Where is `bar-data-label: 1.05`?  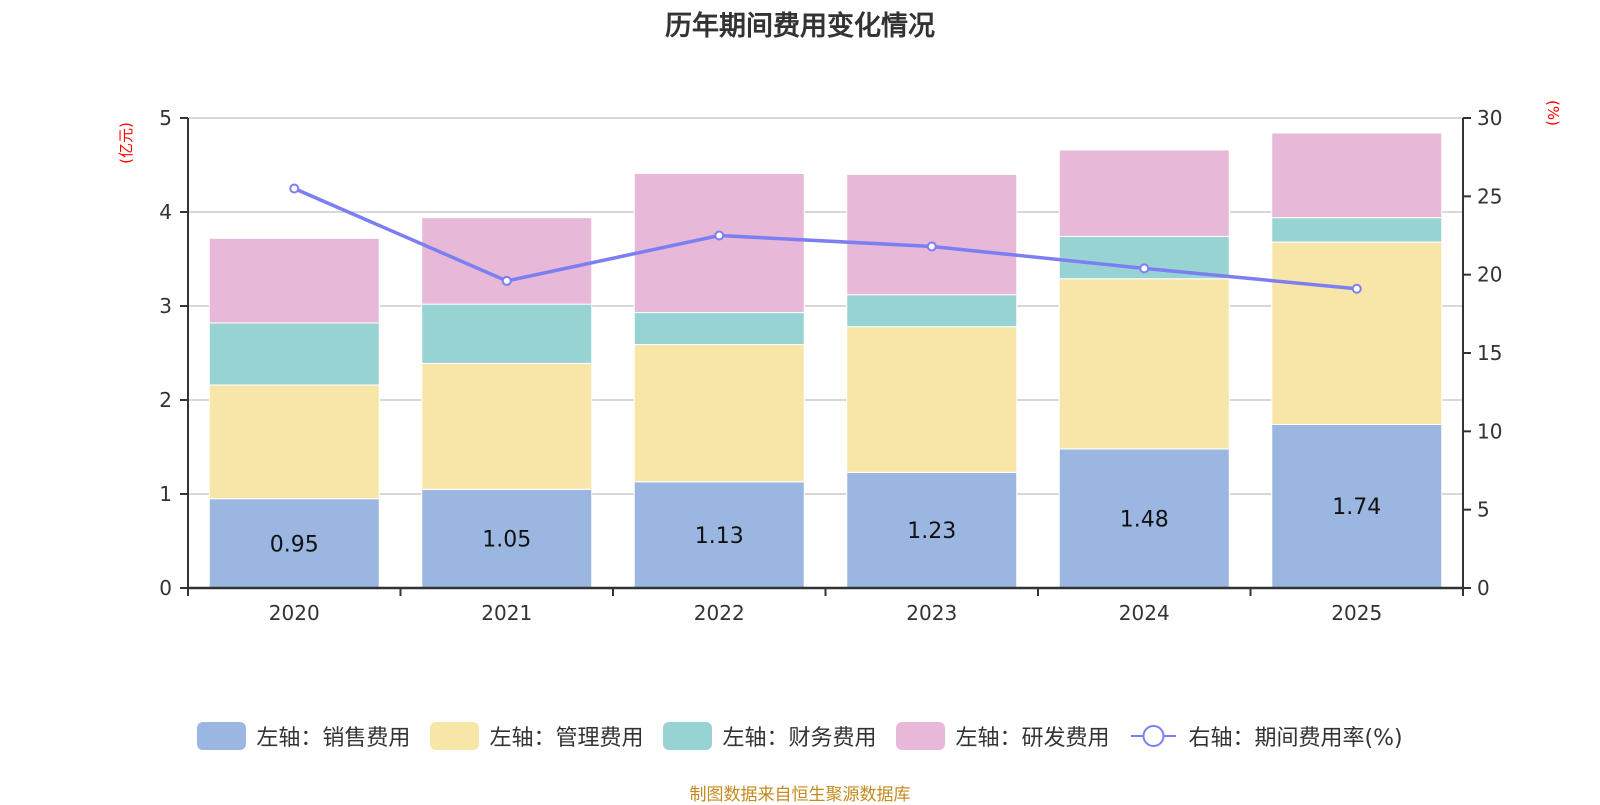
bar-data-label: 1.05 is located at coordinates (506, 540).